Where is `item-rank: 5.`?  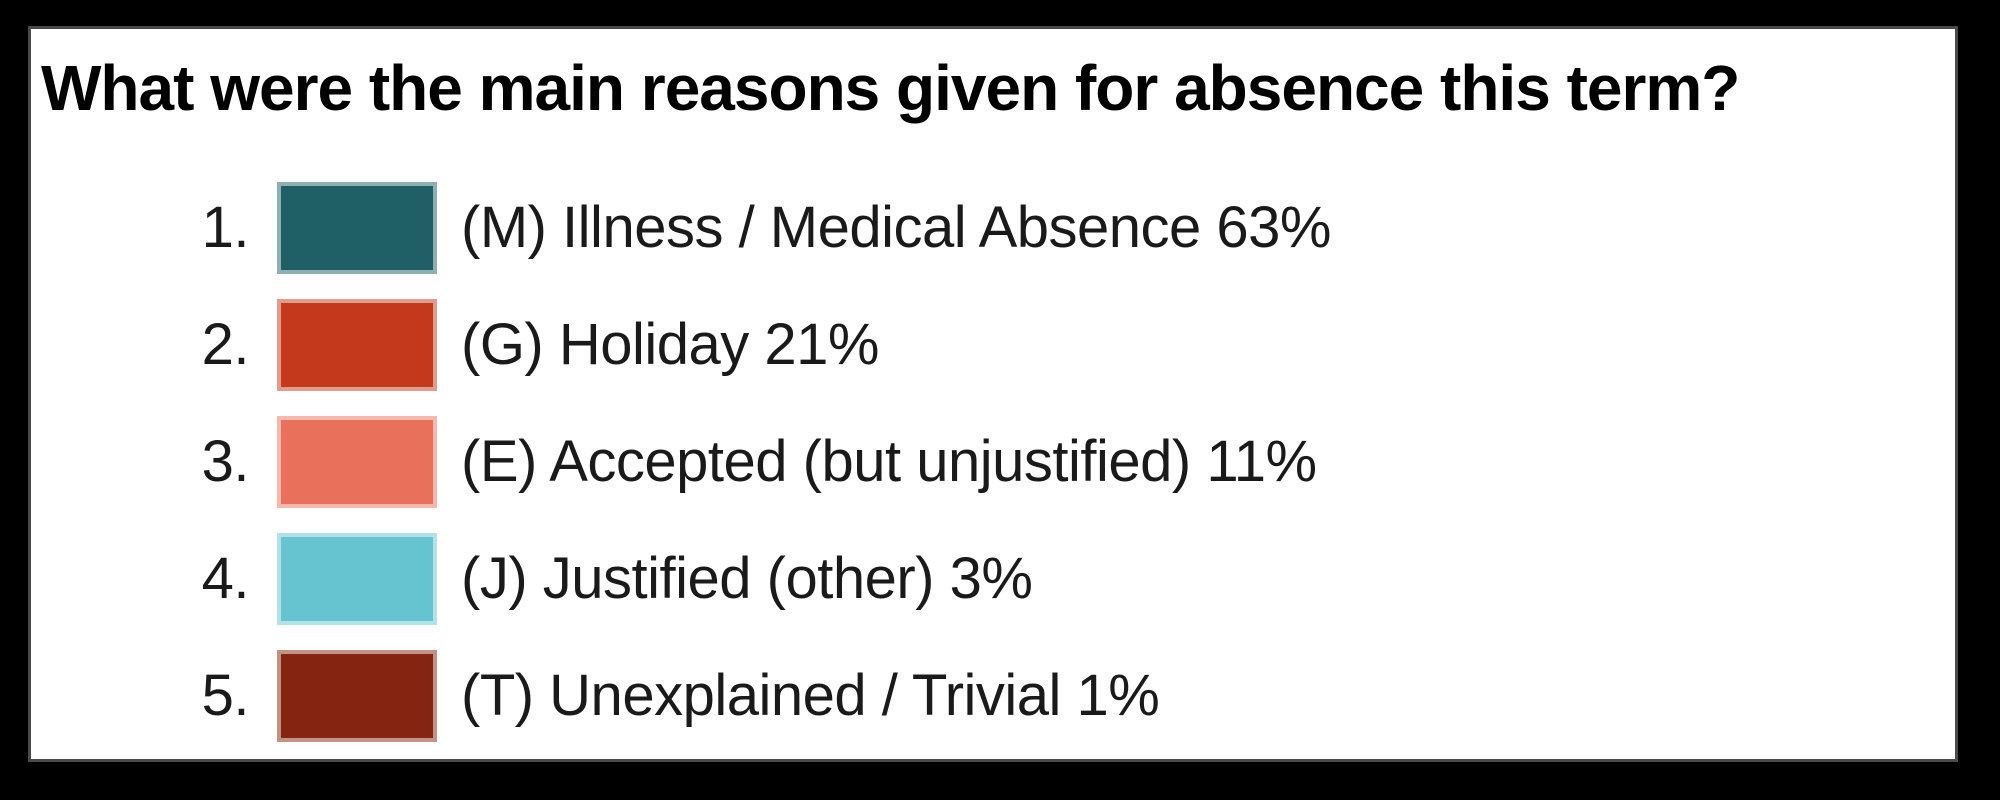
item-rank: 5. is located at coordinates (225, 695).